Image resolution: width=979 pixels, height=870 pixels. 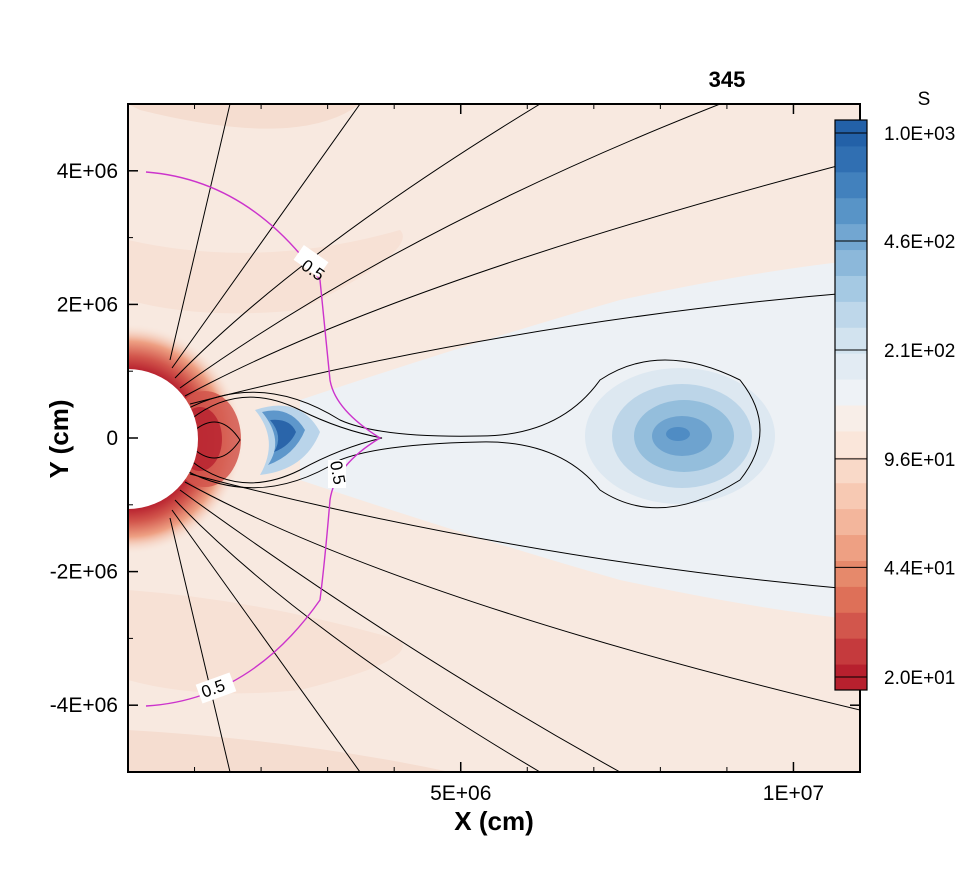 What do you see at coordinates (924, 99) in the screenshot?
I see `colorbar-label: S` at bounding box center [924, 99].